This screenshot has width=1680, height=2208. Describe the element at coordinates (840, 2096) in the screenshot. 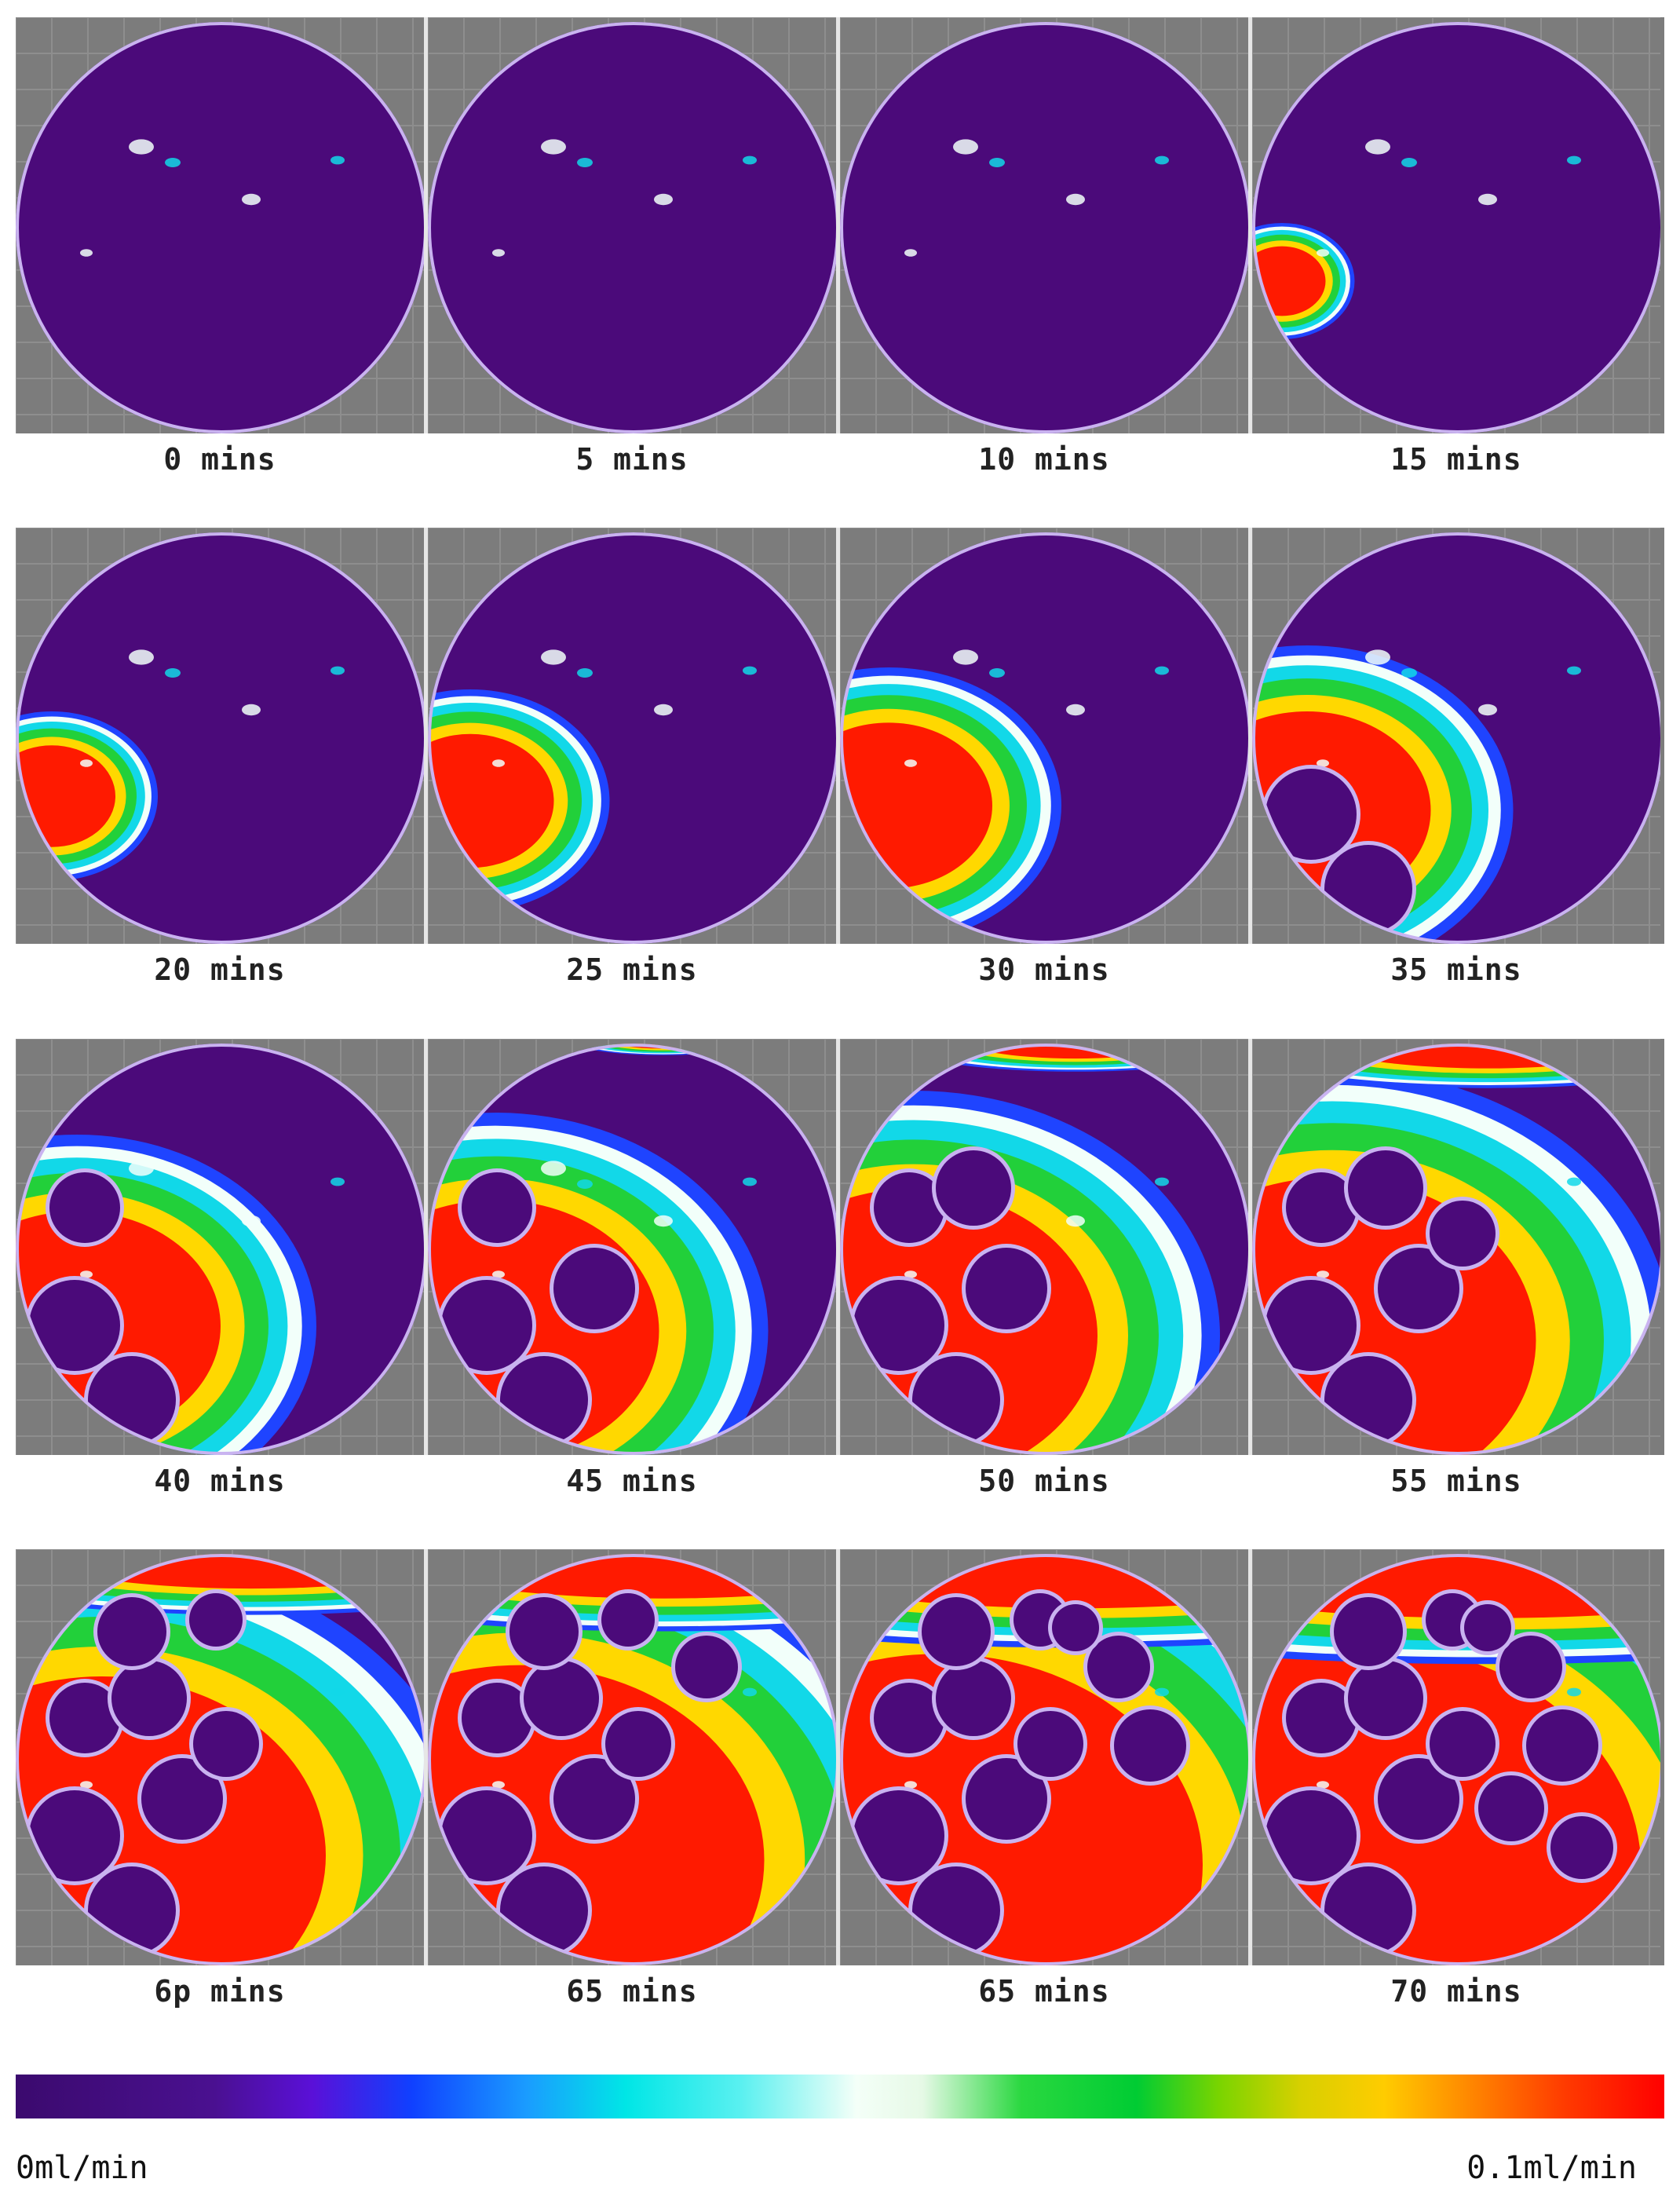

I see `colorbar` at that location.